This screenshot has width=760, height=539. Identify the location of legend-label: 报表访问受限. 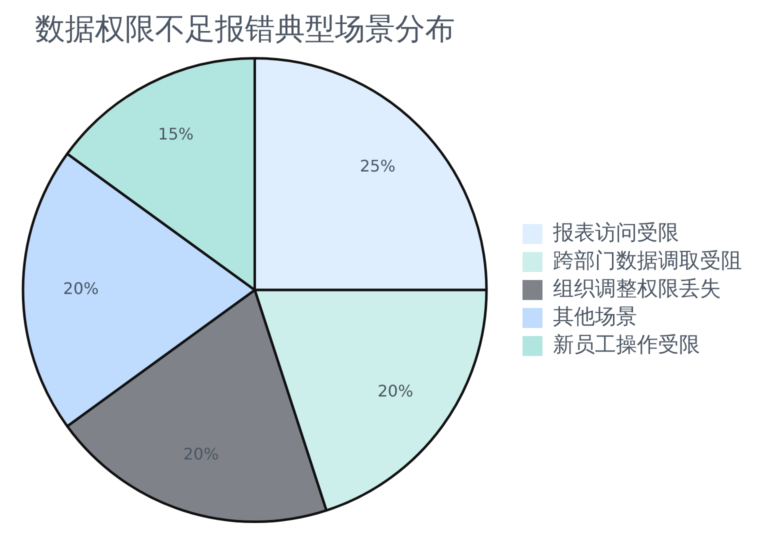
(615, 232).